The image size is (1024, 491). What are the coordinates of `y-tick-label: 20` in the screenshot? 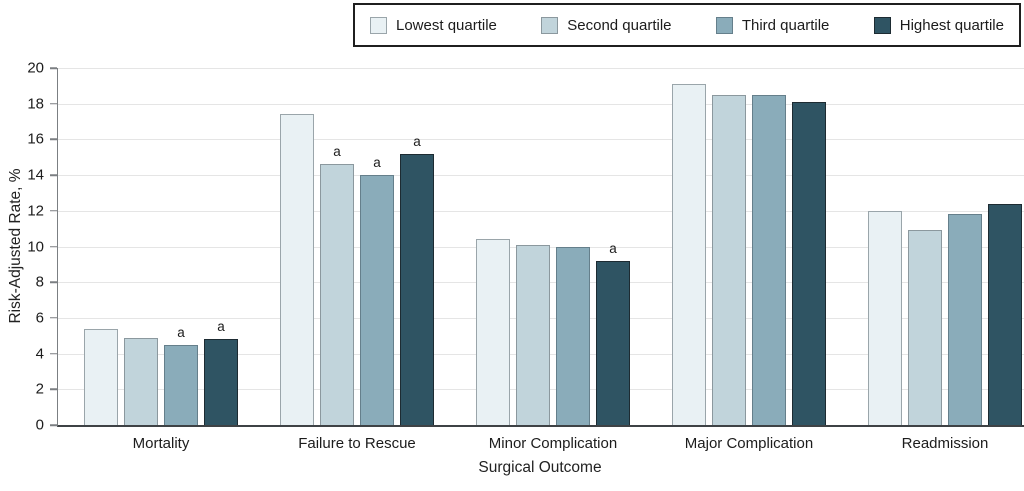 It's located at (35, 68).